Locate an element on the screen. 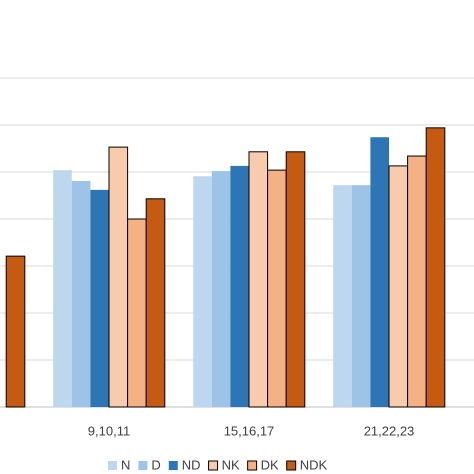 This screenshot has height=474, width=474. legend: N D ND NK DK NDK is located at coordinates (217, 464).